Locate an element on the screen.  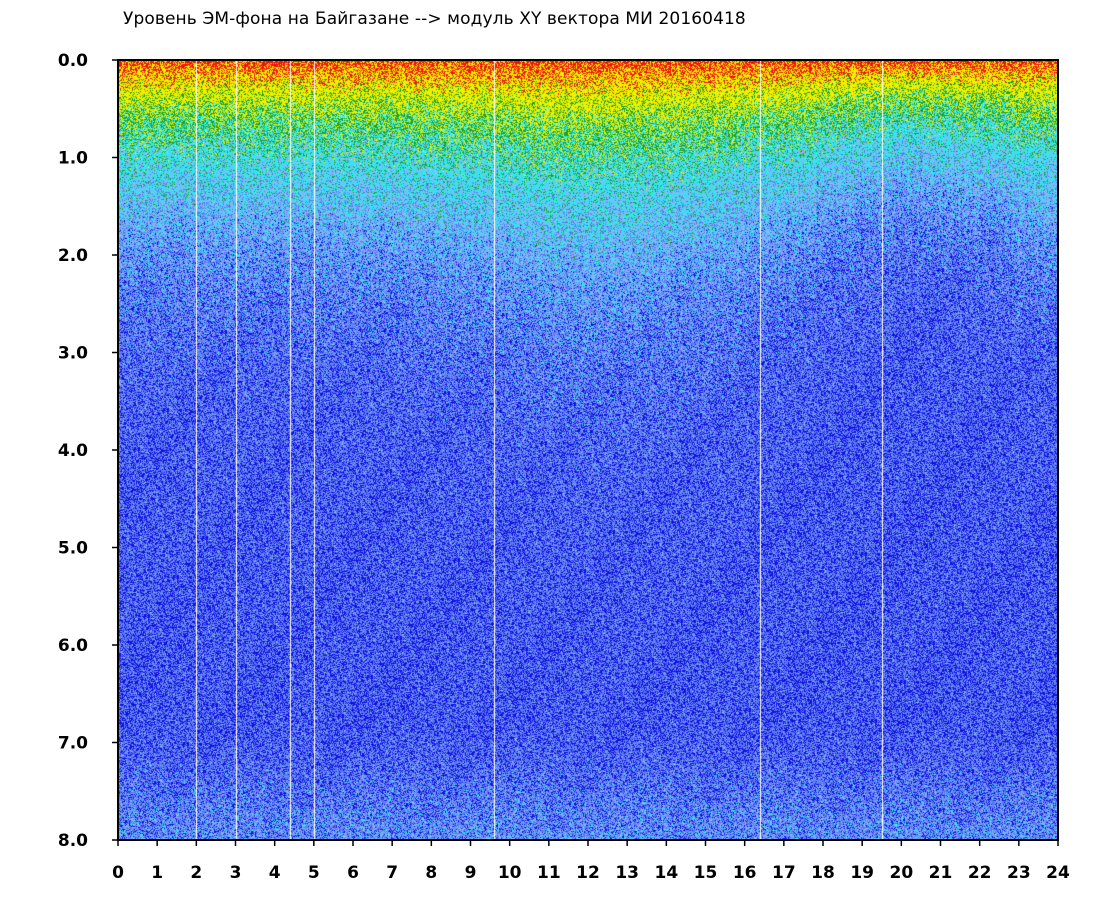
y-tick-label: 7.0 is located at coordinates (73, 744).